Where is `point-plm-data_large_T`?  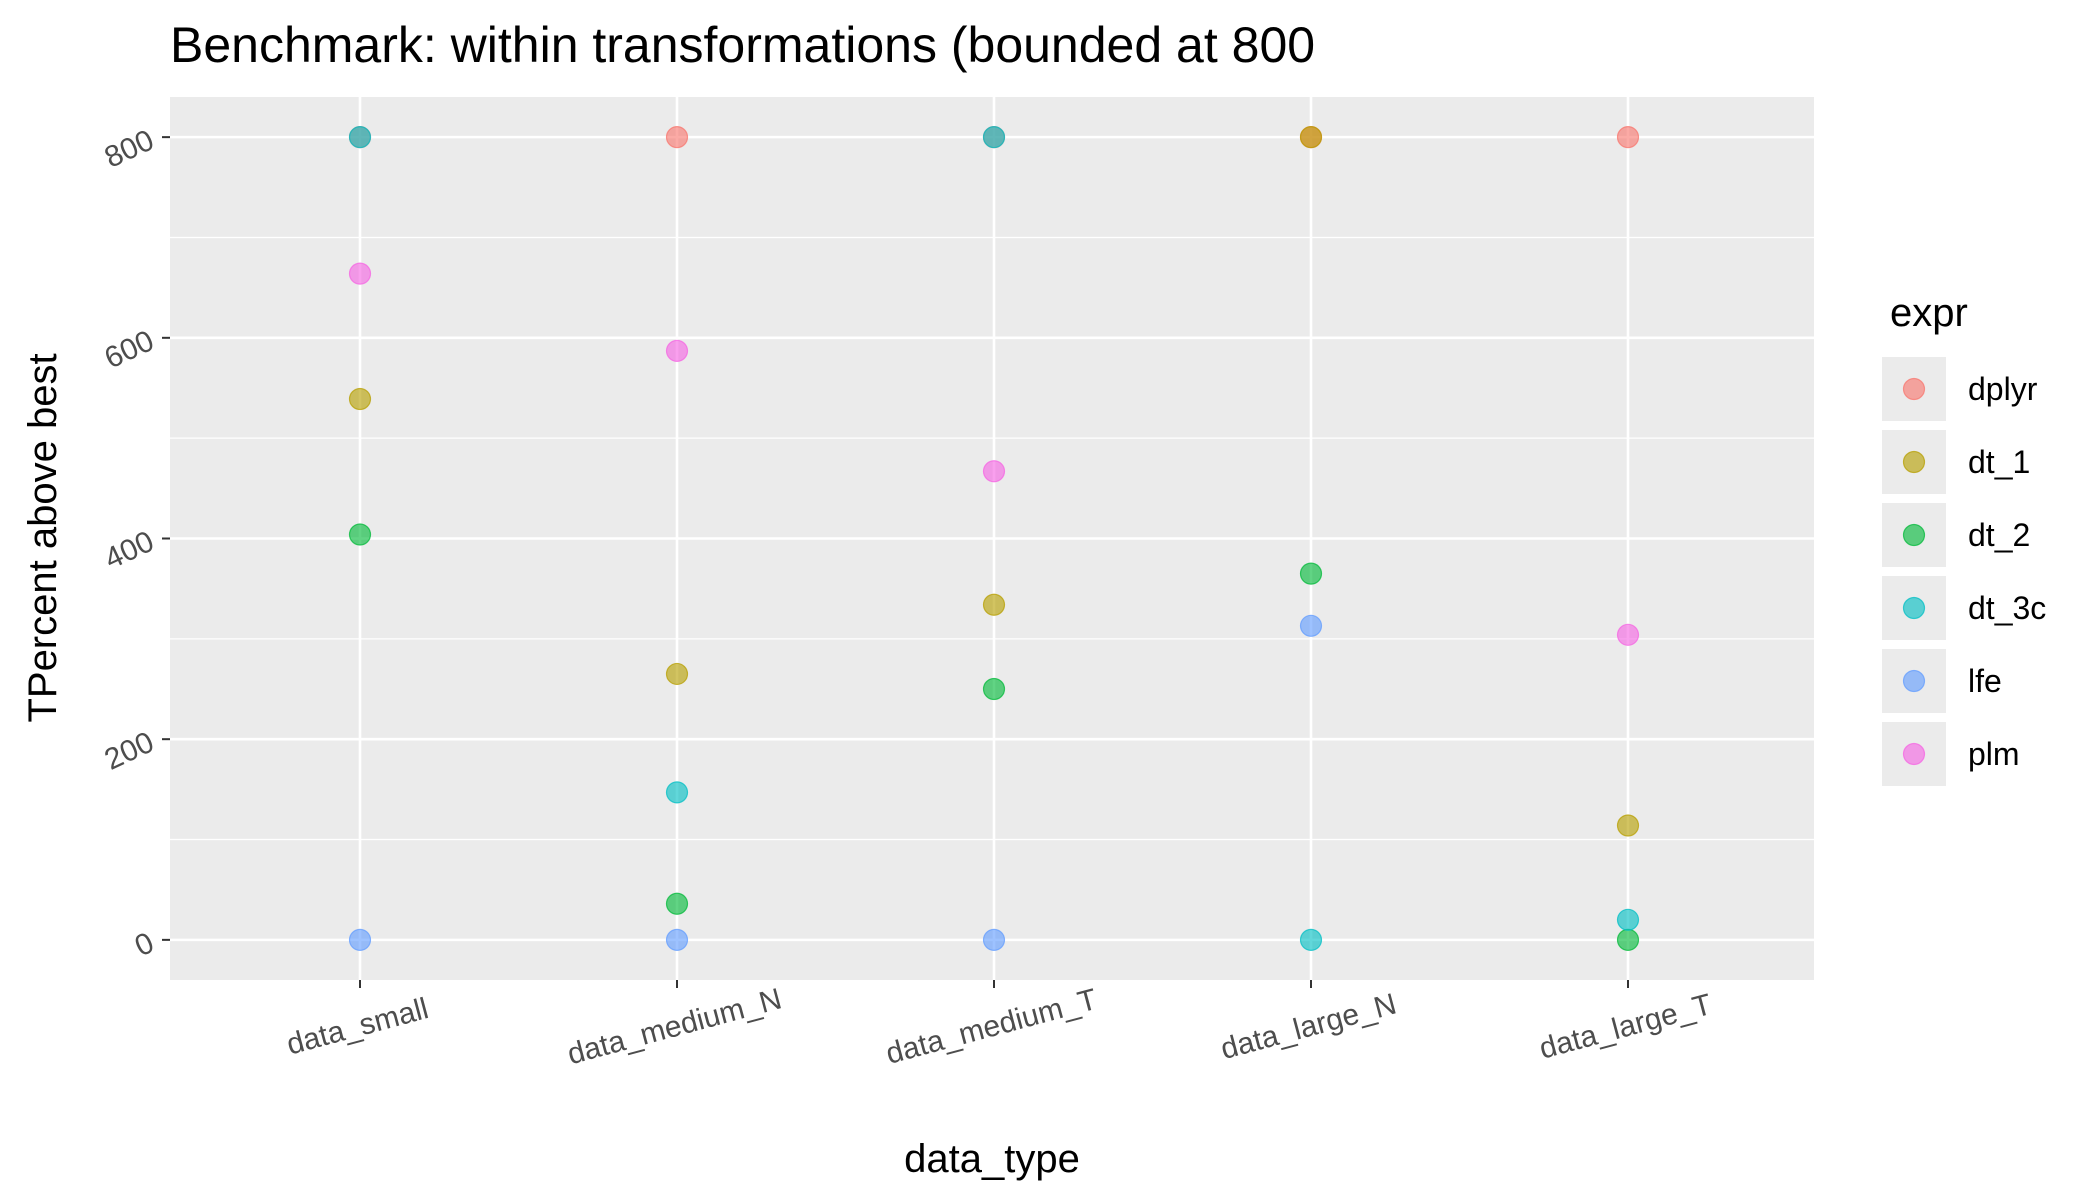
point-plm-data_large_T is located at coordinates (1628, 634).